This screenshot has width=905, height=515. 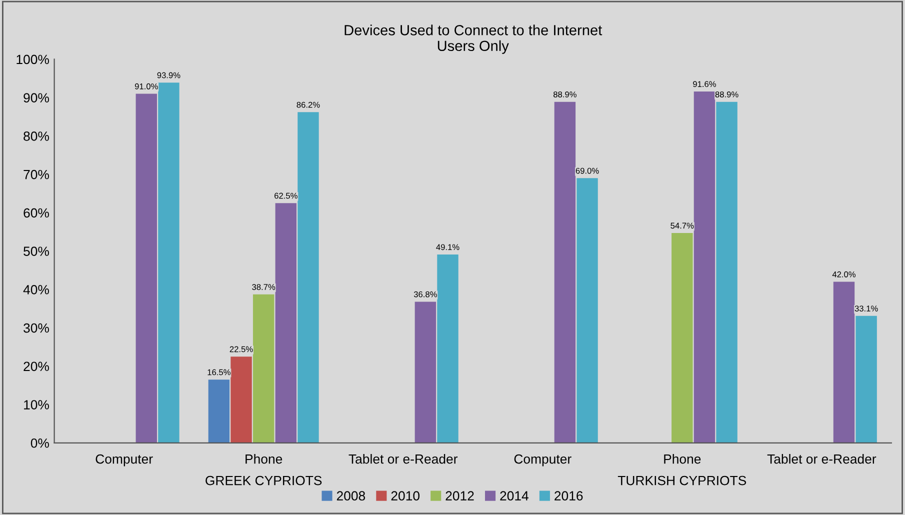 What do you see at coordinates (146, 86) in the screenshot?
I see `data-label: 91.0%` at bounding box center [146, 86].